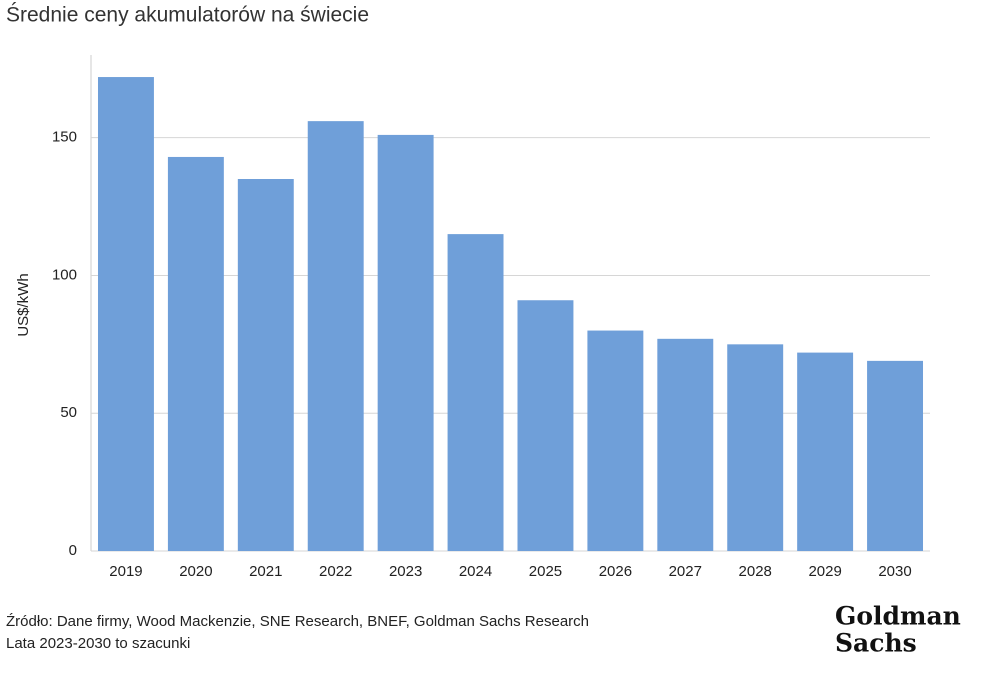 The height and width of the screenshot is (683, 1006). Describe the element at coordinates (685, 571) in the screenshot. I see `x-tick-label: 2027` at that location.